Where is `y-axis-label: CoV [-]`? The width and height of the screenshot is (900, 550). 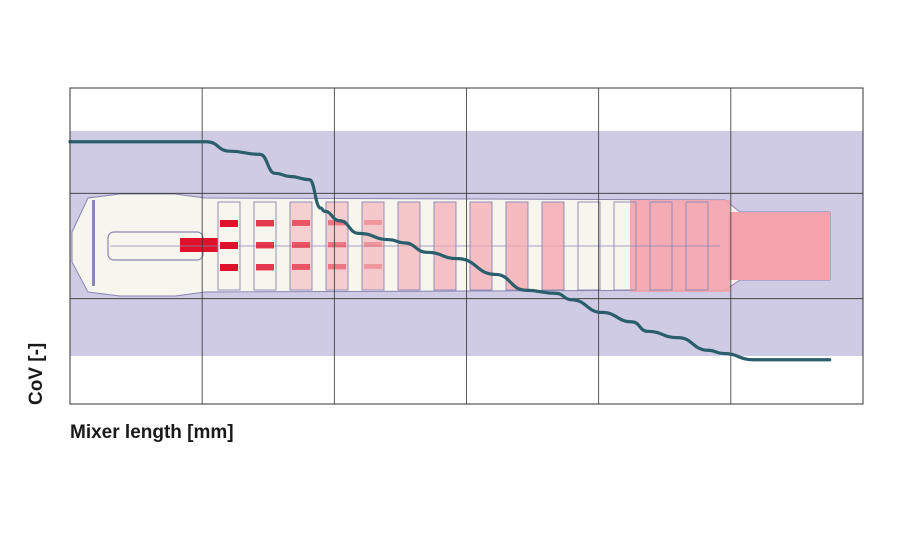
y-axis-label: CoV [-] is located at coordinates (36, 373).